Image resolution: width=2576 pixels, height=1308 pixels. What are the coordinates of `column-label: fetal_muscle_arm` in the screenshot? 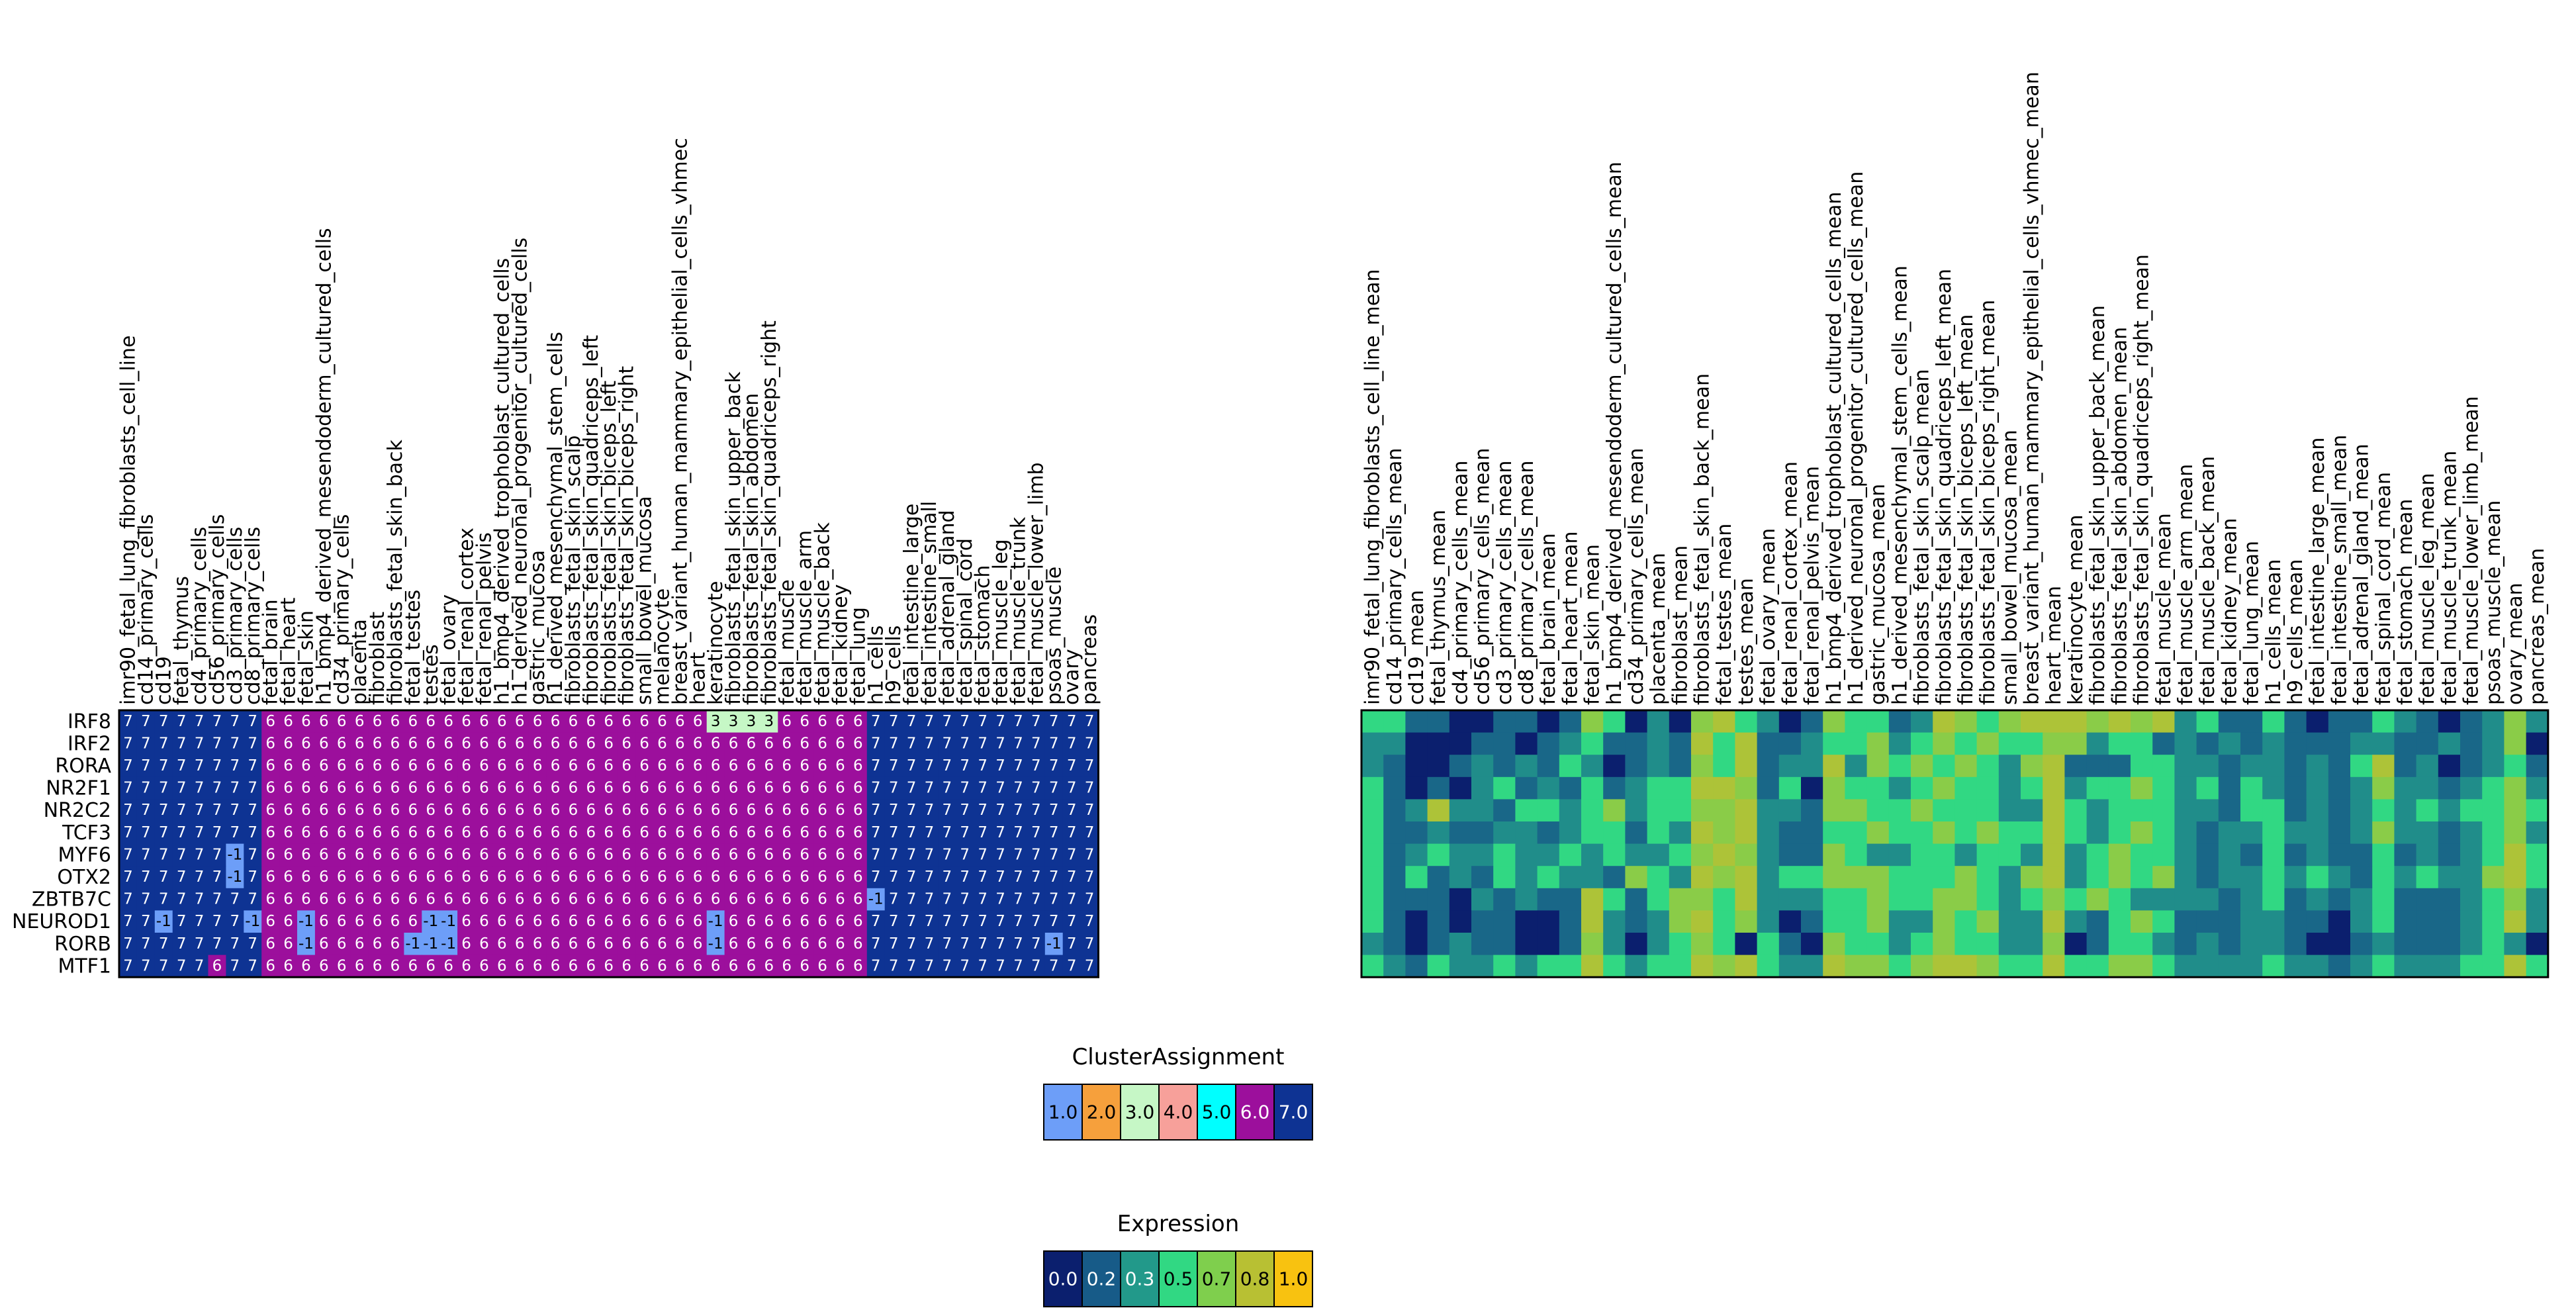 It's located at (805, 617).